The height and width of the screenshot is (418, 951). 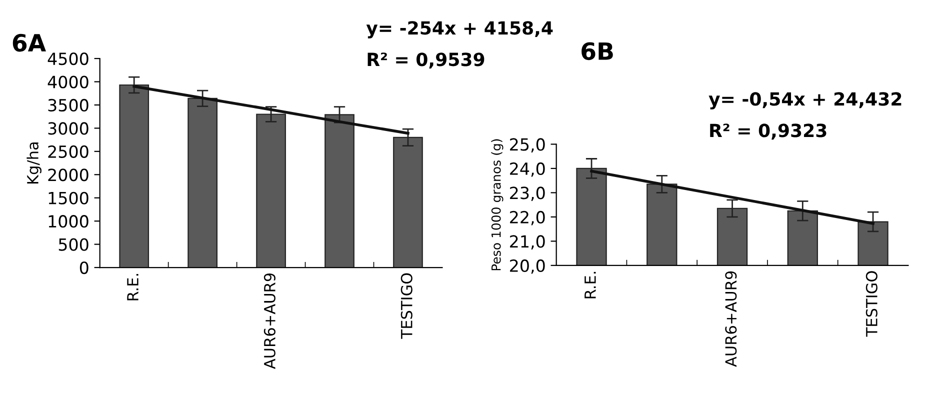 What do you see at coordinates (68, 151) in the screenshot?
I see `y-tick-label: 2500` at bounding box center [68, 151].